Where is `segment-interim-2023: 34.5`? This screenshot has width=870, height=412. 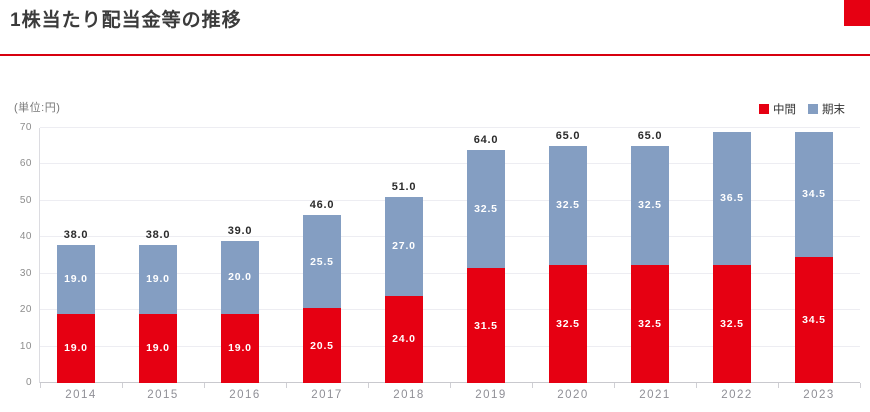
segment-interim-2023: 34.5 is located at coordinates (814, 320).